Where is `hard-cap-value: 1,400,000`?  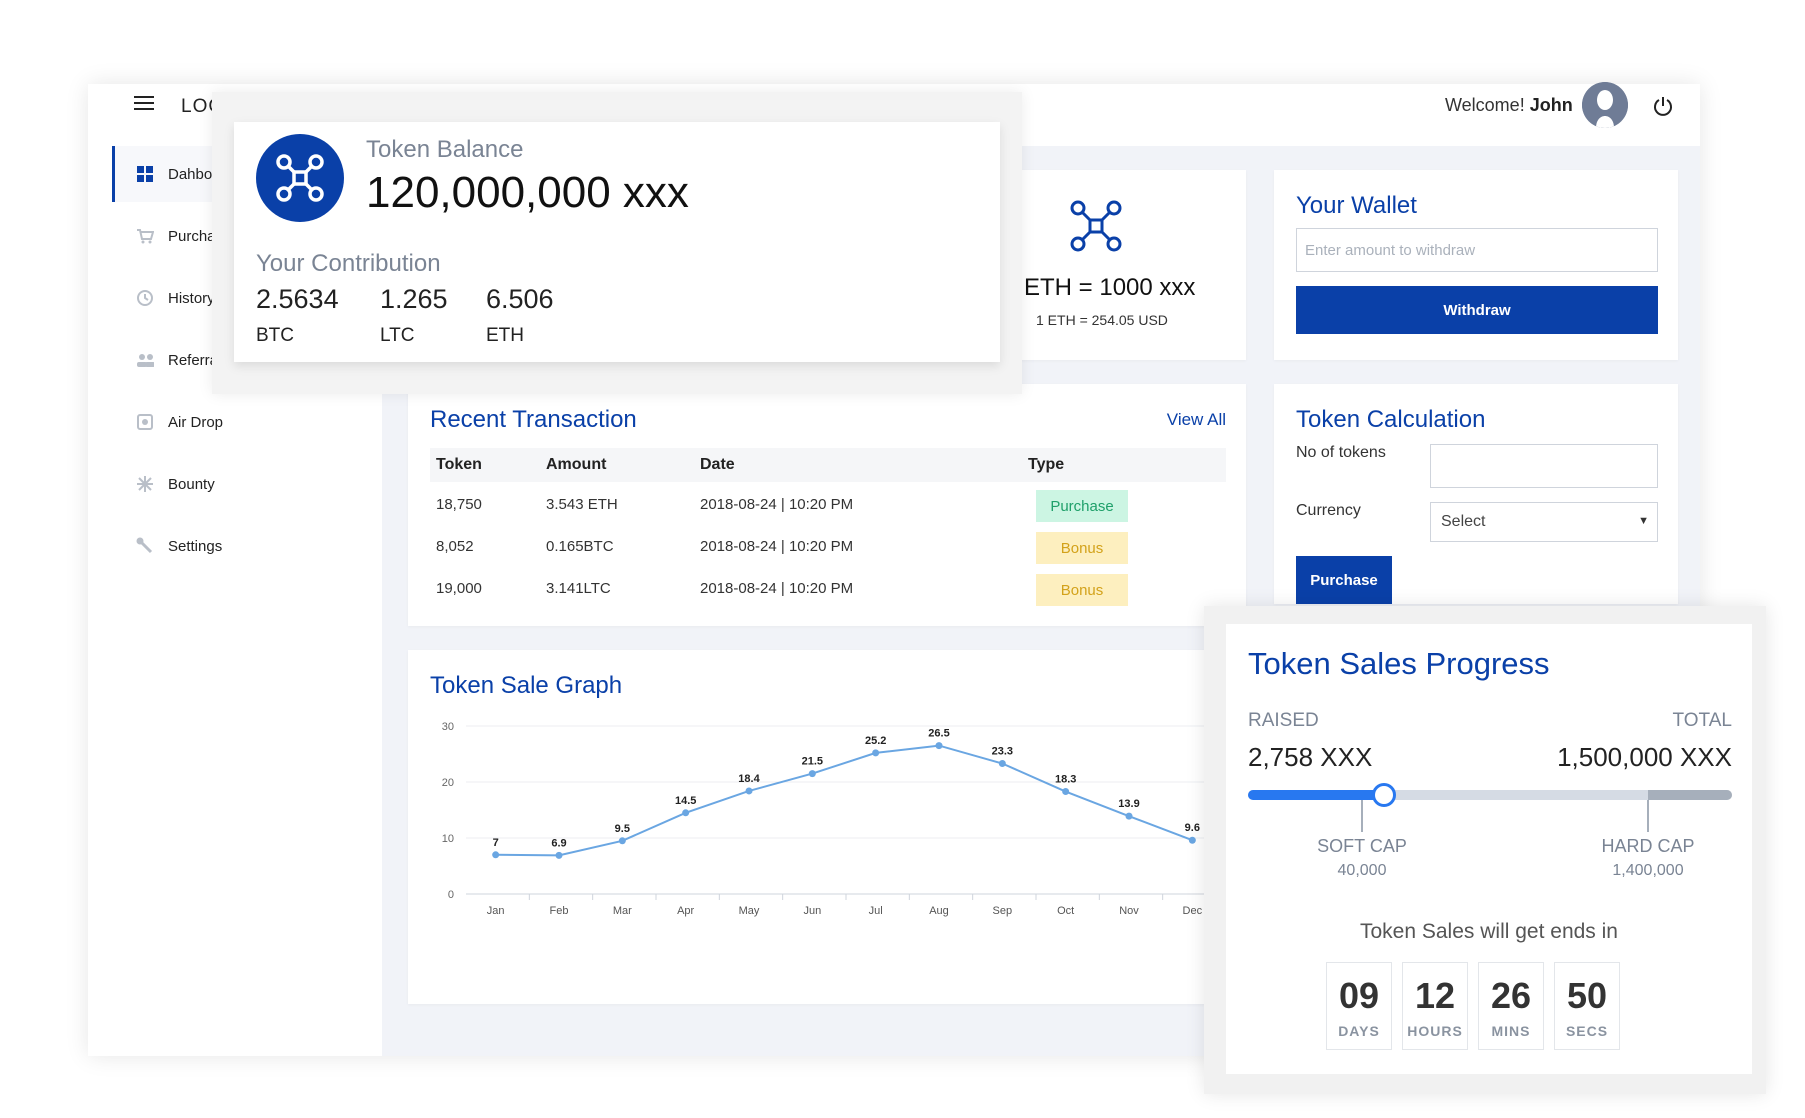
hard-cap-value: 1,400,000 is located at coordinates (1648, 870).